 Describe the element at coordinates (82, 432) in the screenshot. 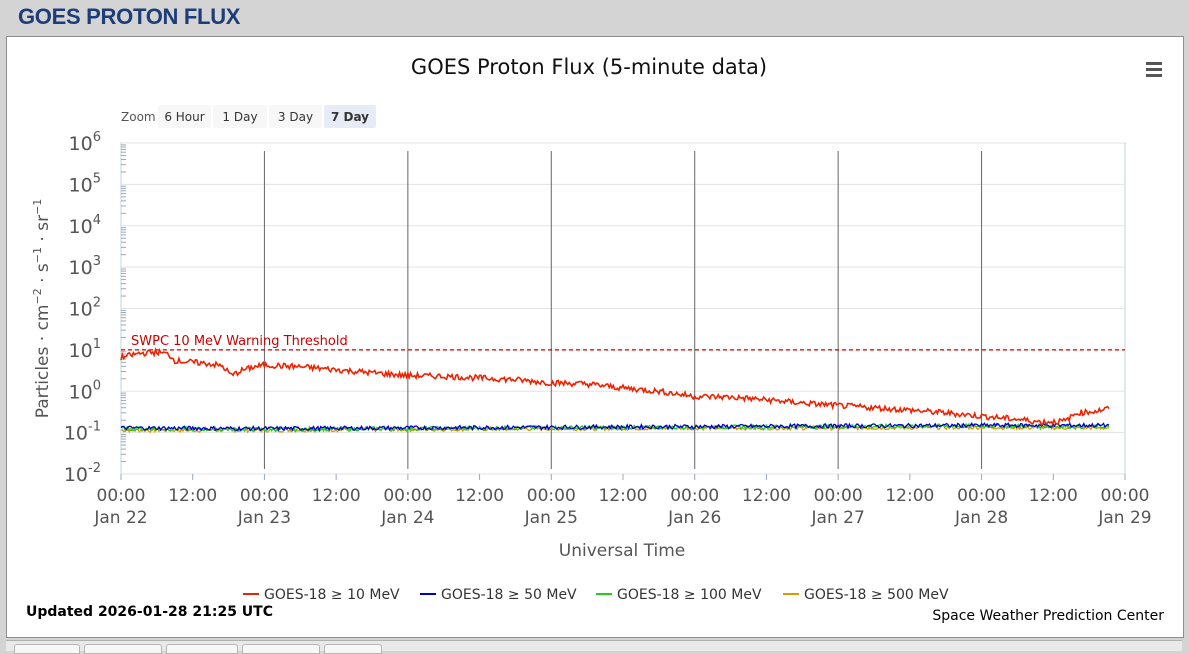

I see `y-tick-label: 10⁻¹` at that location.